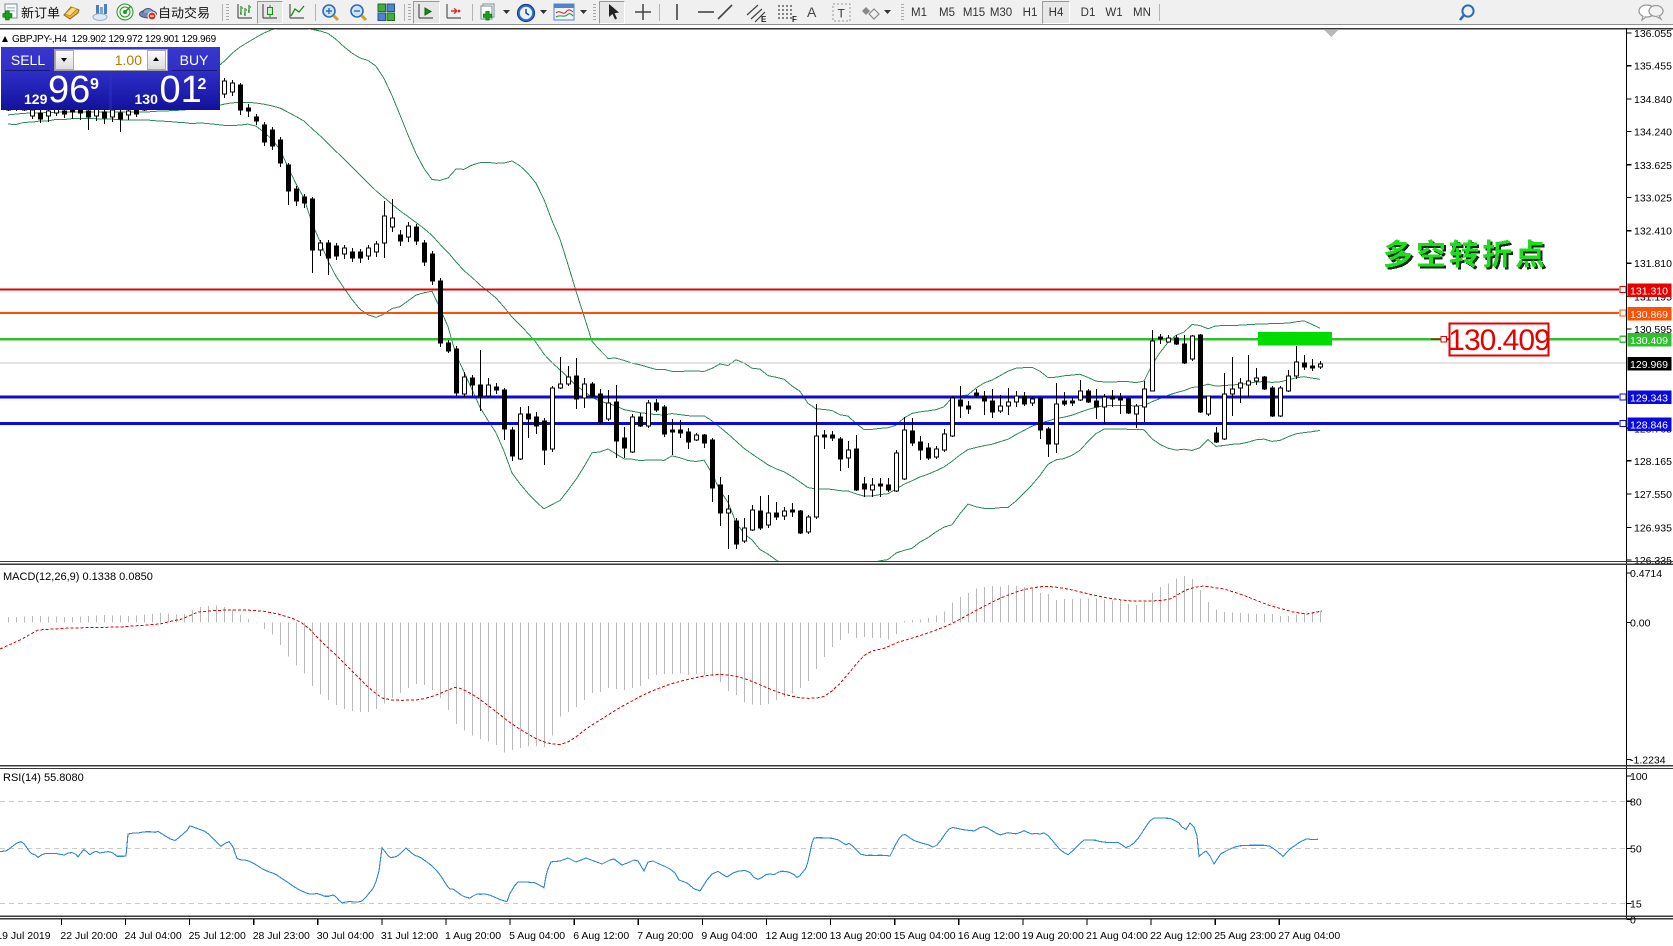 The width and height of the screenshot is (1673, 946). Describe the element at coordinates (1653, 495) in the screenshot. I see `svg-text: 127.550` at that location.